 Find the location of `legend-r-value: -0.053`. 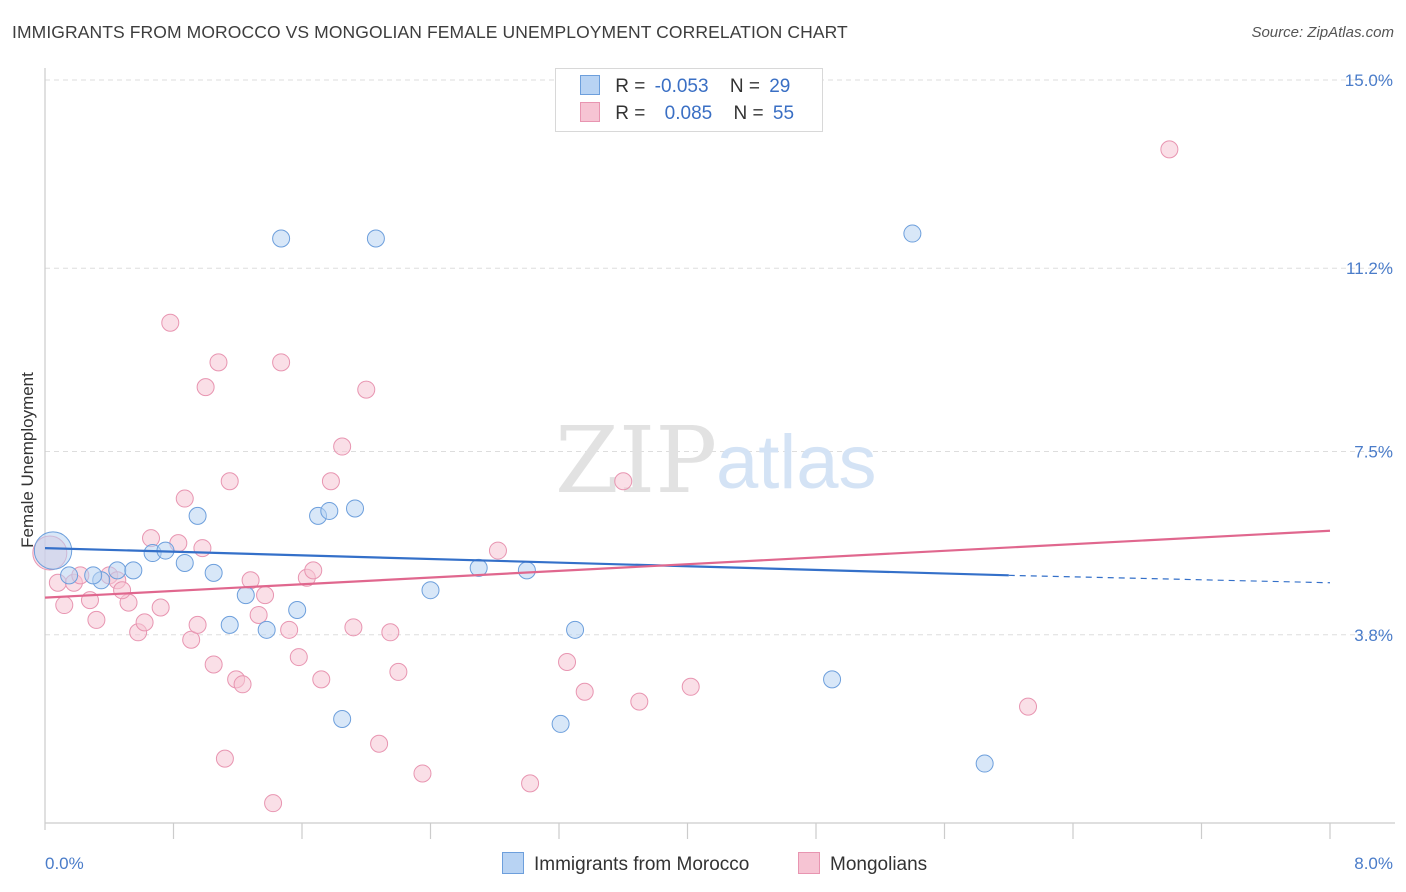

legend-r-value: -0.053 is located at coordinates (681, 86).